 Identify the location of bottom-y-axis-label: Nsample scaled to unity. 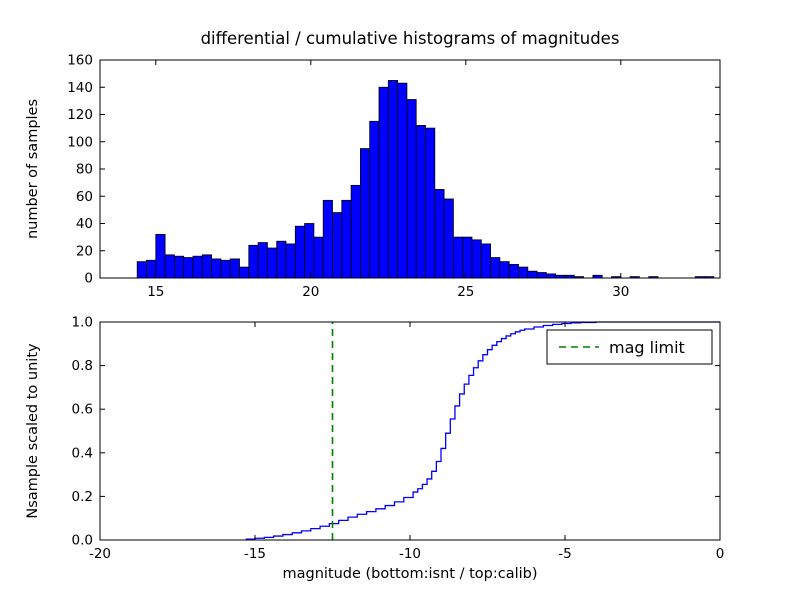
(33, 431).